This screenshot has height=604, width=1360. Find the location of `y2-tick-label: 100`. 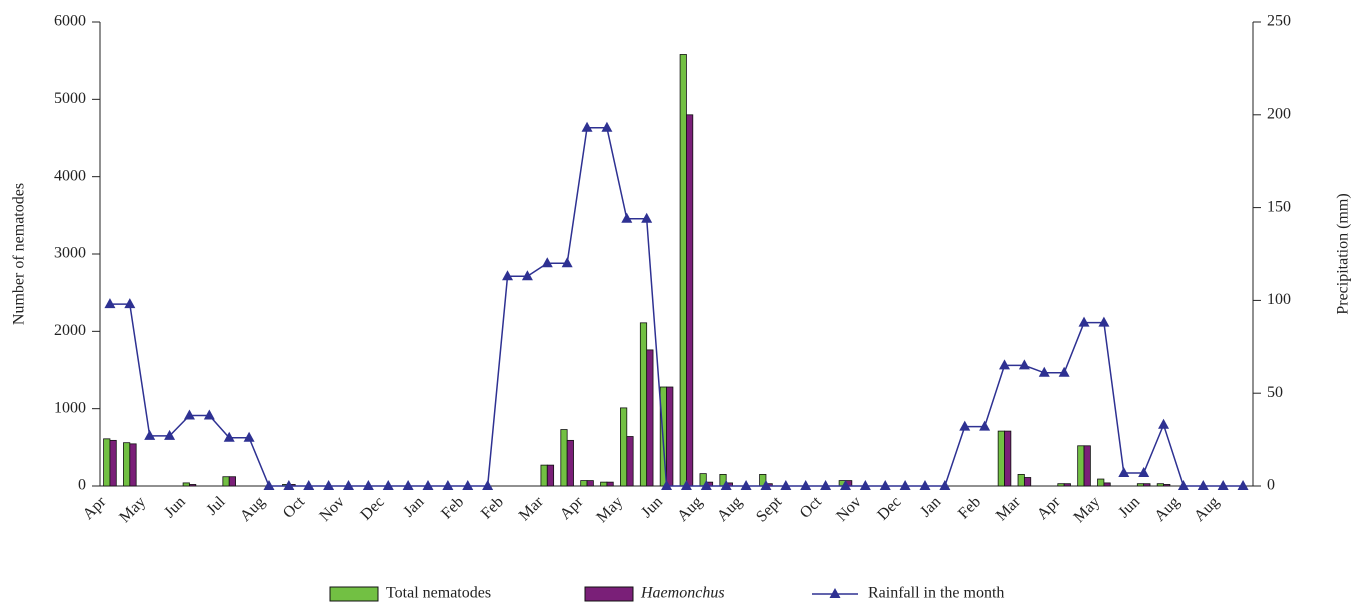

y2-tick-label: 100 is located at coordinates (1279, 299).